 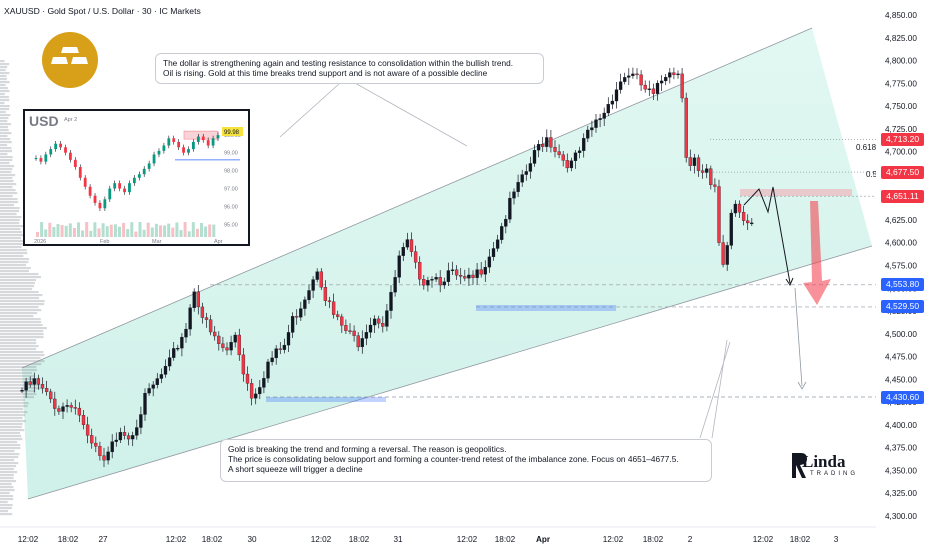 What do you see at coordinates (824, 466) in the screenshot?
I see `linda-trading-logo: Linda TRADING` at bounding box center [824, 466].